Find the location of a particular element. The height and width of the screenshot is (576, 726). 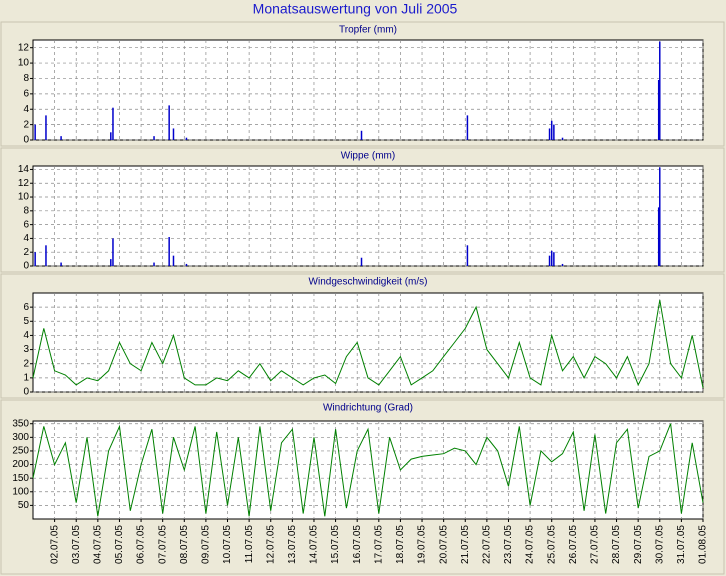

y-tick-label: 200 is located at coordinates (20, 464).